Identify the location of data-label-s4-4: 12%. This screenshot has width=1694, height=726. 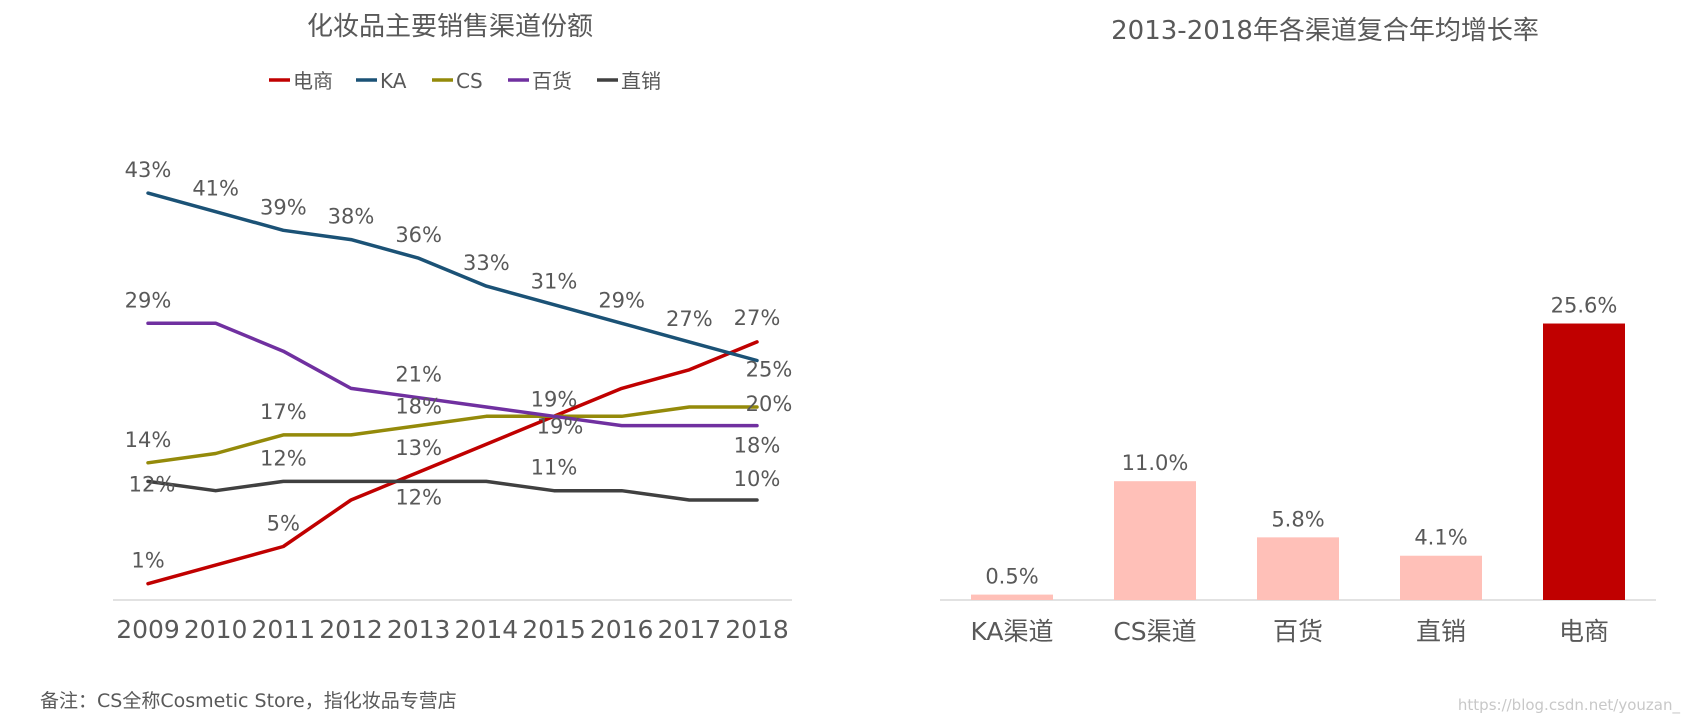
(418, 497).